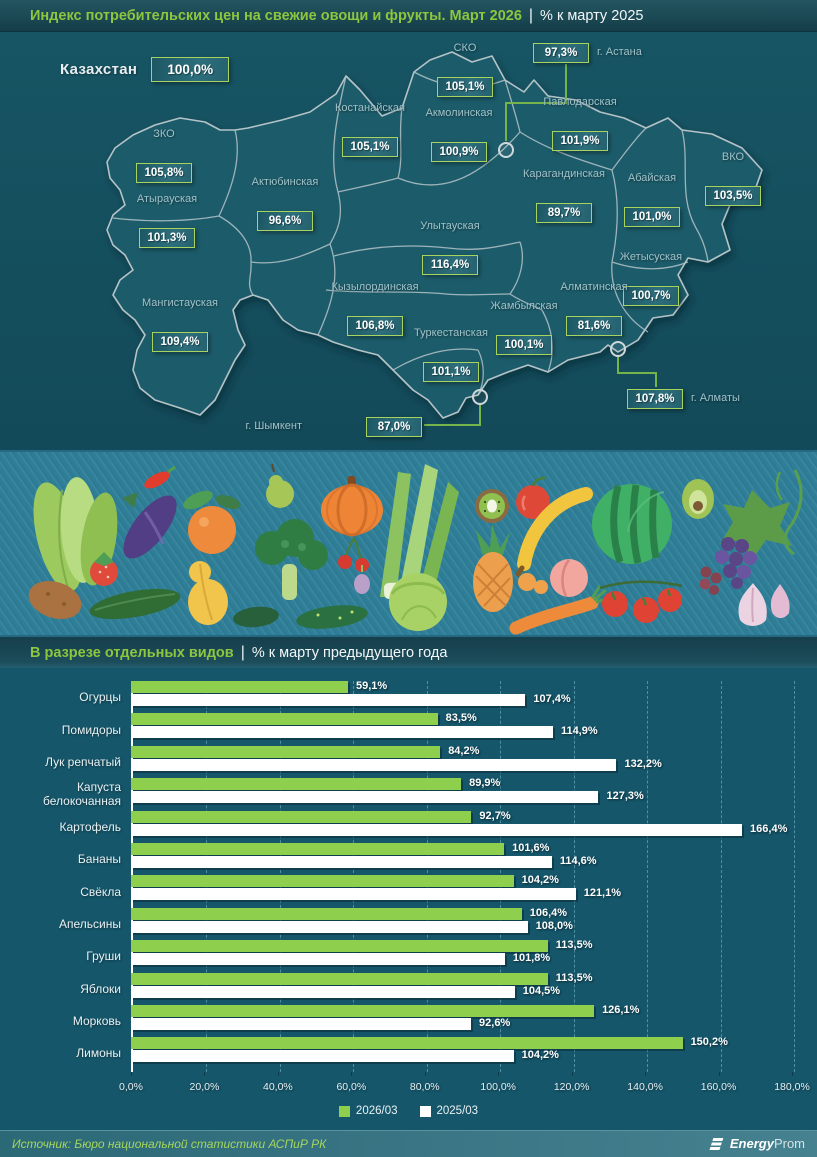  What do you see at coordinates (464, 750) in the screenshot?
I see `bar-value-label: 84,2%` at bounding box center [464, 750].